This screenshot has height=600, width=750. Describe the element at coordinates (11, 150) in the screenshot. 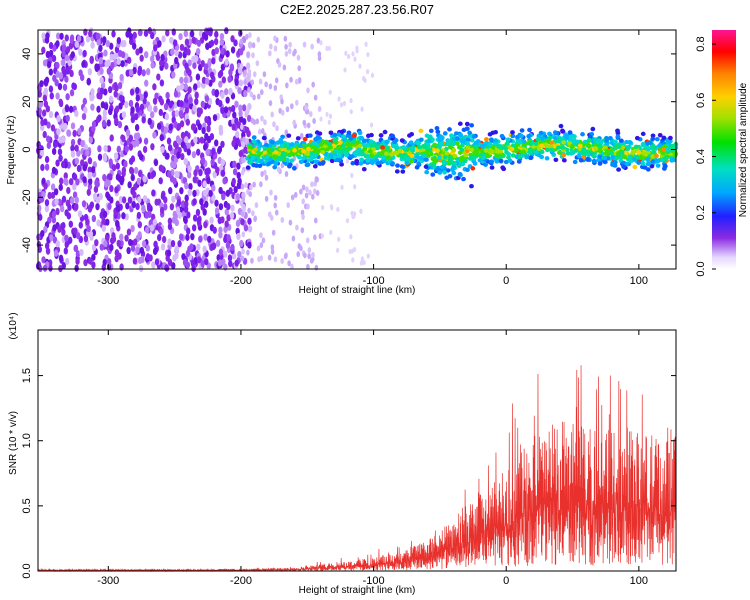

I see `spectrogram-y-label: Frequency (Hz)` at that location.